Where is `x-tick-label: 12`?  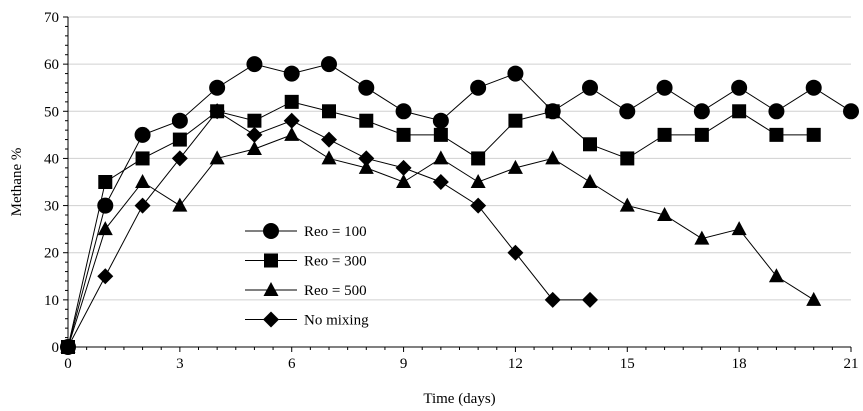 x-tick-label: 12 is located at coordinates (515, 364).